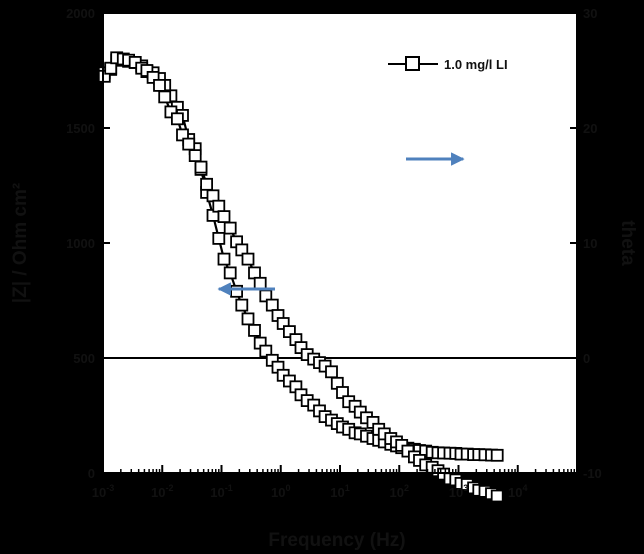  I want to click on x-tick-label: 10⁻¹, so click(221, 491).